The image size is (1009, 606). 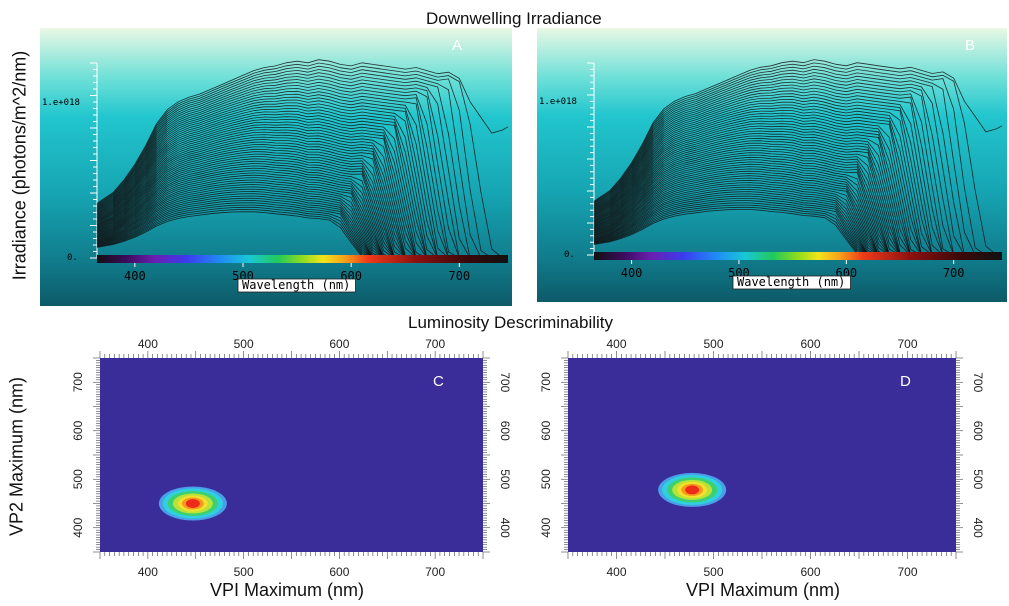 What do you see at coordinates (438, 381) in the screenshot?
I see `panel-letter: C` at bounding box center [438, 381].